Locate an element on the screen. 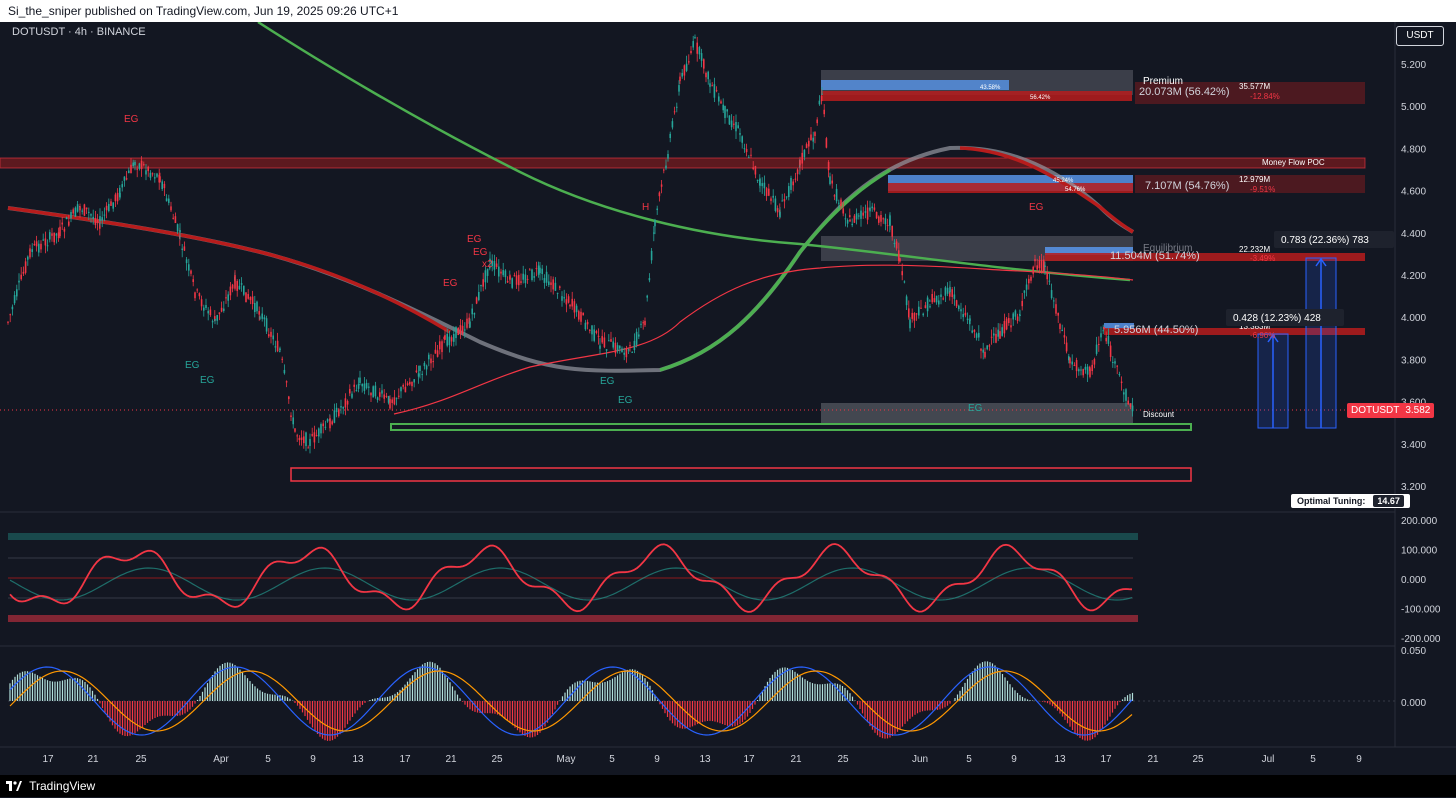  premium-bar-left-pct: 43.58% is located at coordinates (990, 88).